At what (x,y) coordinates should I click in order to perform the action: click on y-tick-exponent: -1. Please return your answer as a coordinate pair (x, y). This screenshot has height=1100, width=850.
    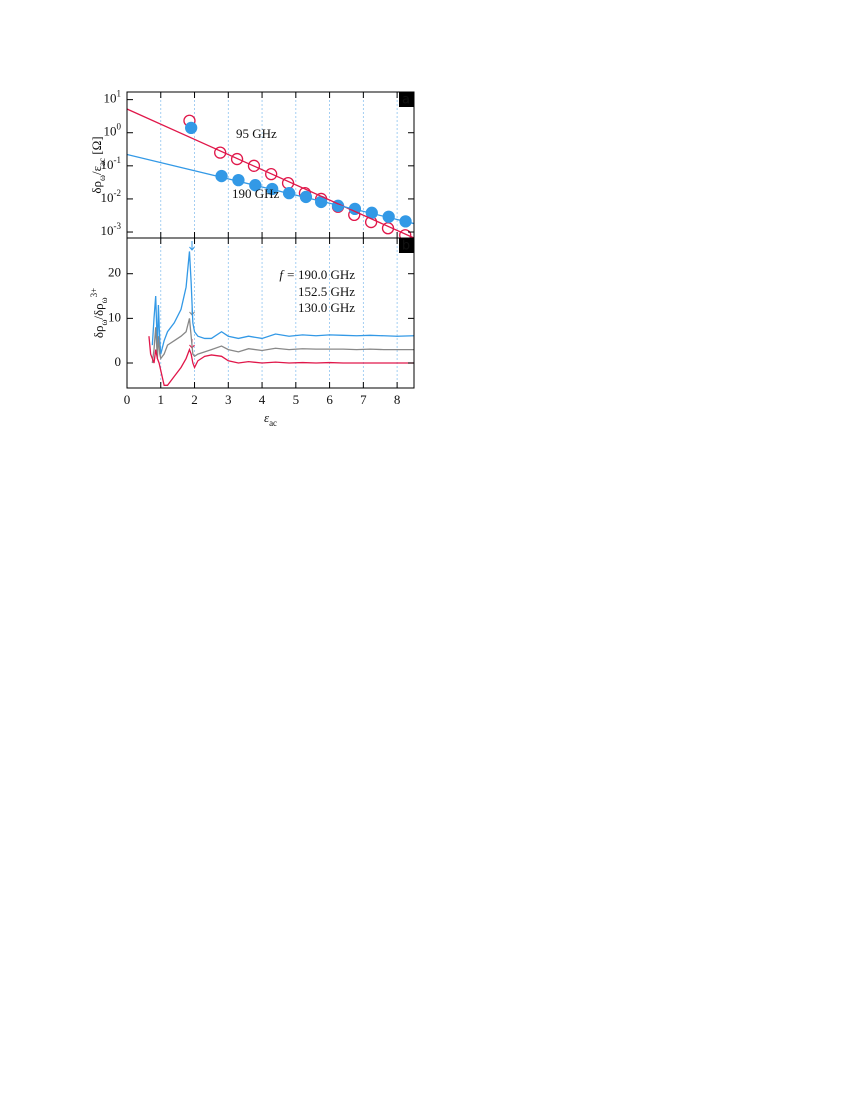
    Looking at the image, I should click on (118, 160).